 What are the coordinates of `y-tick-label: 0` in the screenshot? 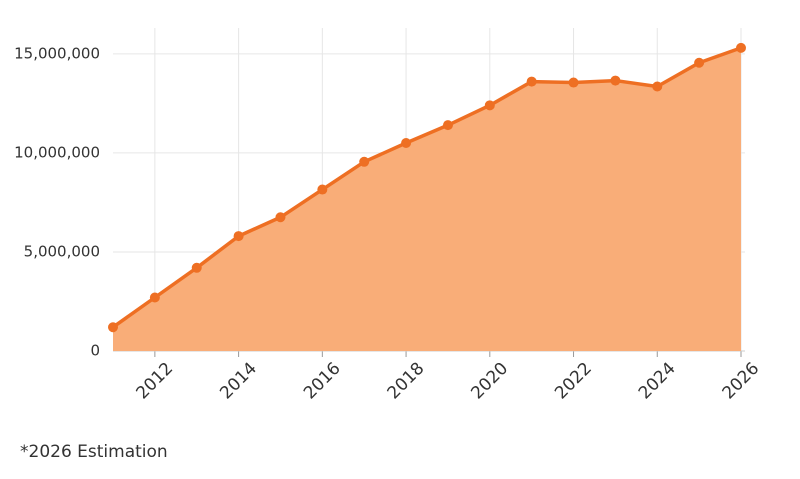 It's located at (95, 351).